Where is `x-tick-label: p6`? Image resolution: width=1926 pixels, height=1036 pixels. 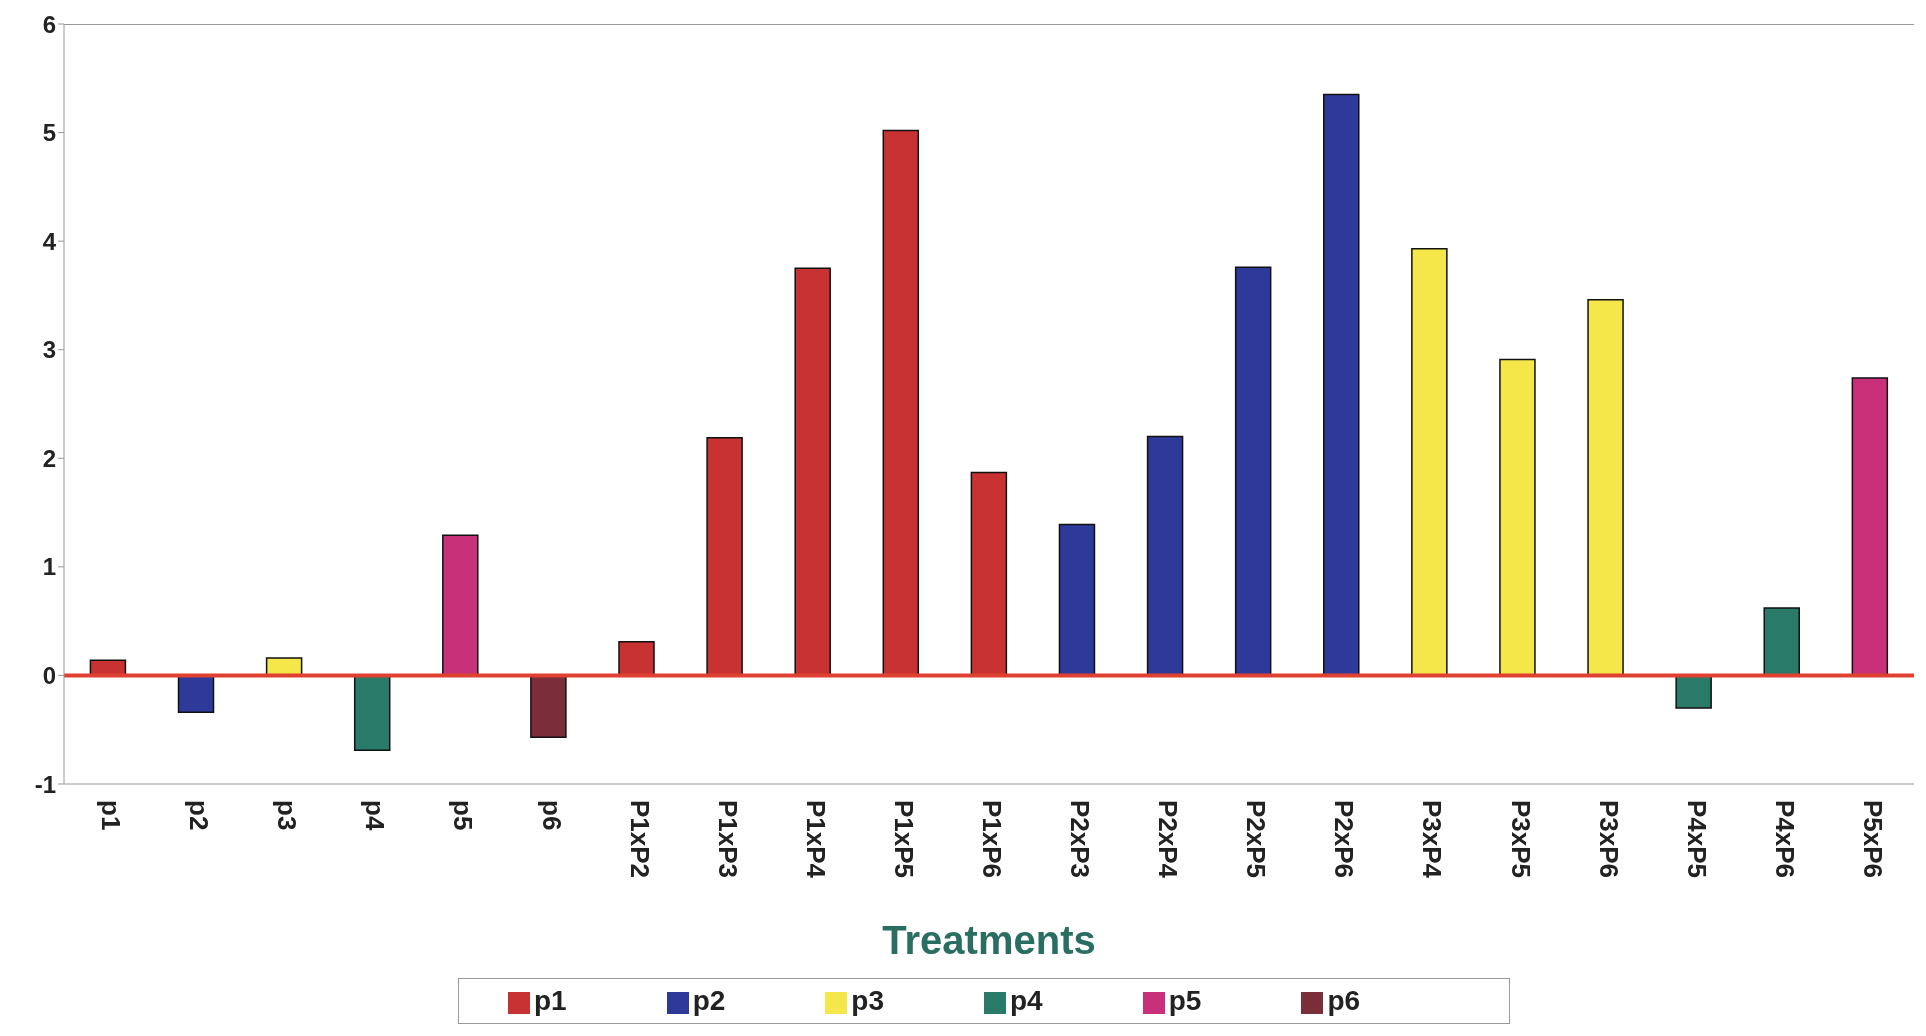 x-tick-label: p6 is located at coordinates (551, 815).